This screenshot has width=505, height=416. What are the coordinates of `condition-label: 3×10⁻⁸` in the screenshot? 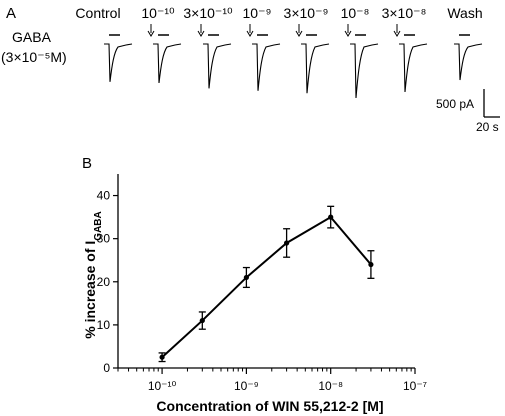 It's located at (404, 13).